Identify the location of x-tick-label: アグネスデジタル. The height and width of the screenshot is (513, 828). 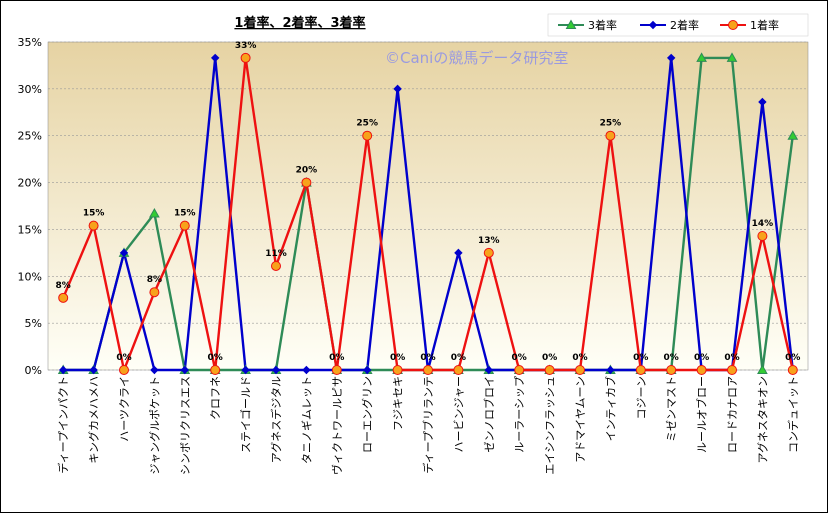
(276, 419).